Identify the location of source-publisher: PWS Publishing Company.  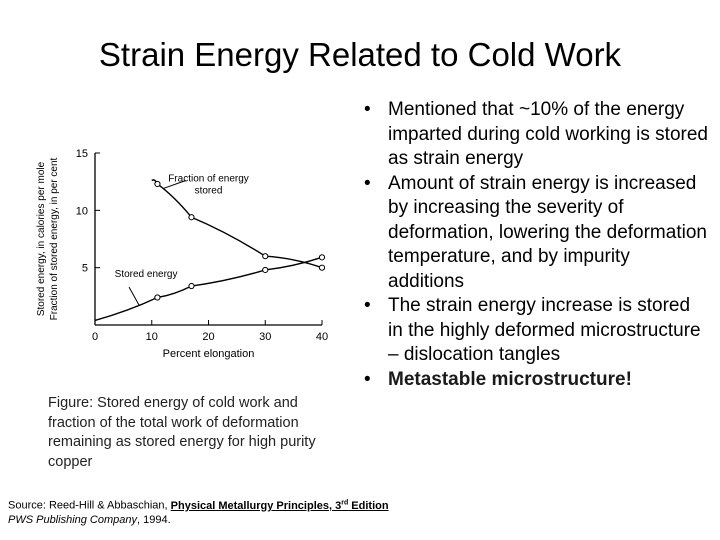
(73, 519).